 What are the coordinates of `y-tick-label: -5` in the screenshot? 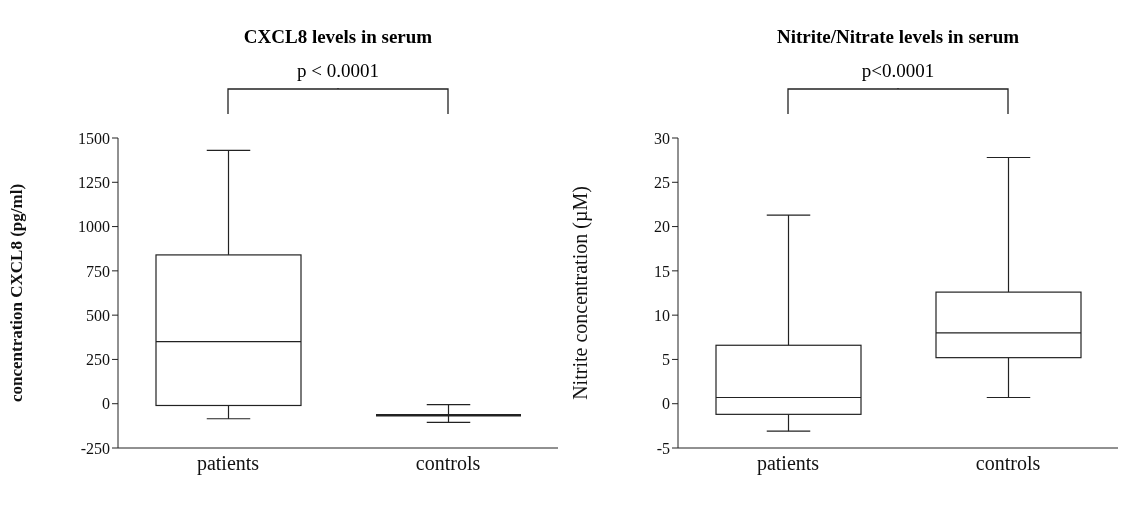 It's located at (663, 448).